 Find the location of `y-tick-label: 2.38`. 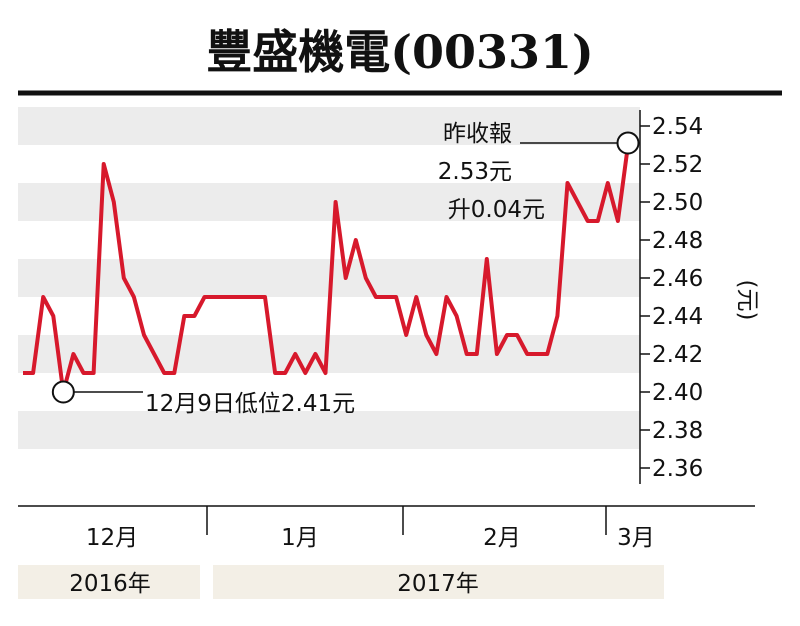

y-tick-label: 2.38 is located at coordinates (677, 431).